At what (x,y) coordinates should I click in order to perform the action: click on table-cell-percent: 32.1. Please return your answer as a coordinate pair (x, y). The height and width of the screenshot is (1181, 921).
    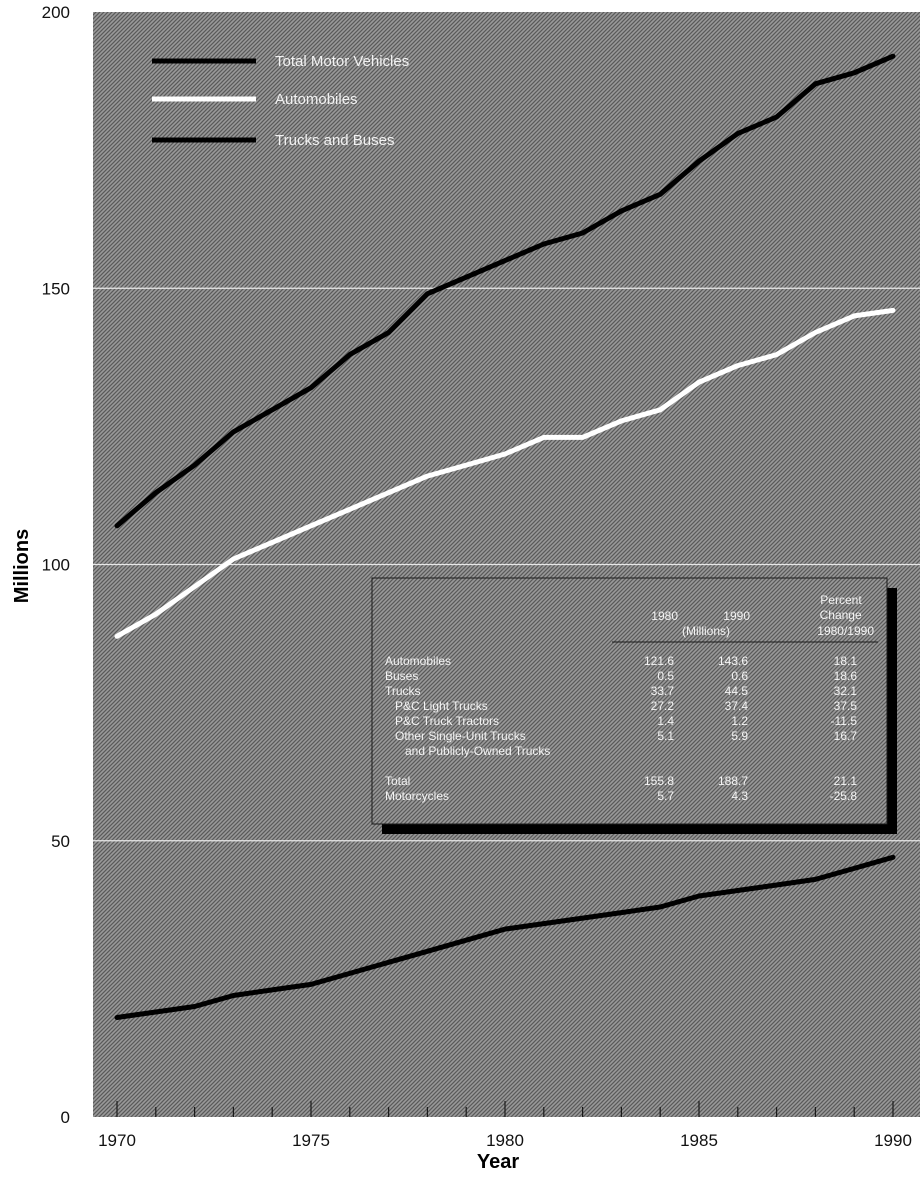
    Looking at the image, I should click on (846, 691).